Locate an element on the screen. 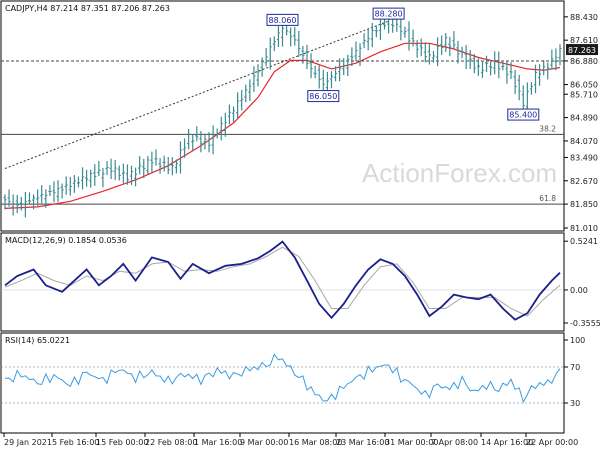  current-price-marker is located at coordinates (582, 50).